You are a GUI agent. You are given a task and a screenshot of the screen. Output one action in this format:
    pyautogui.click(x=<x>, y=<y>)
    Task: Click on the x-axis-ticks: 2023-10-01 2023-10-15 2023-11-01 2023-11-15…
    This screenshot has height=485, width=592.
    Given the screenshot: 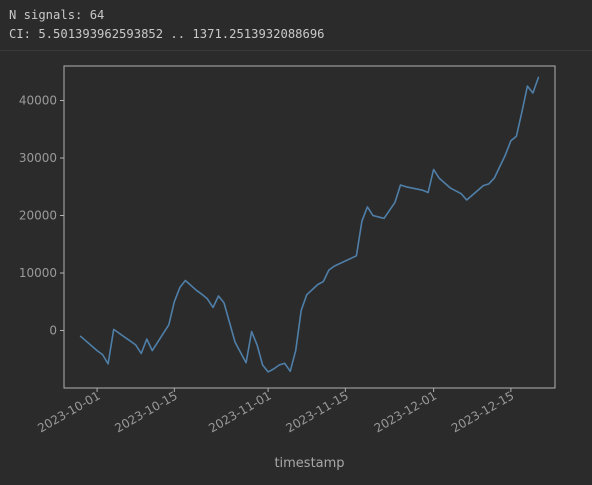 What is the action you would take?
    pyautogui.click(x=275, y=411)
    